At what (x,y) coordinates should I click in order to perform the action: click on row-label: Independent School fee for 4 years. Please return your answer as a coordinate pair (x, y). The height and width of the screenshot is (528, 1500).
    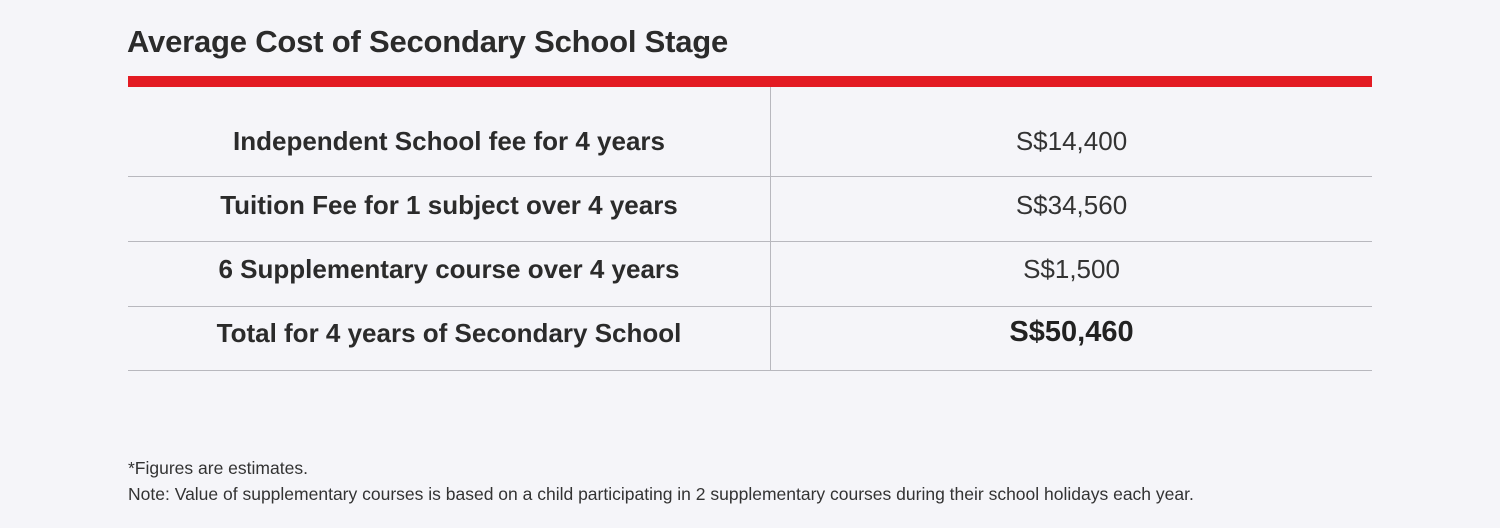
    Looking at the image, I should click on (449, 141).